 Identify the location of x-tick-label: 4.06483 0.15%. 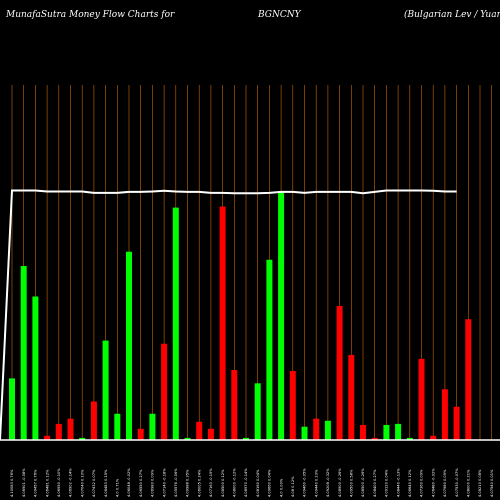
(106, 483).